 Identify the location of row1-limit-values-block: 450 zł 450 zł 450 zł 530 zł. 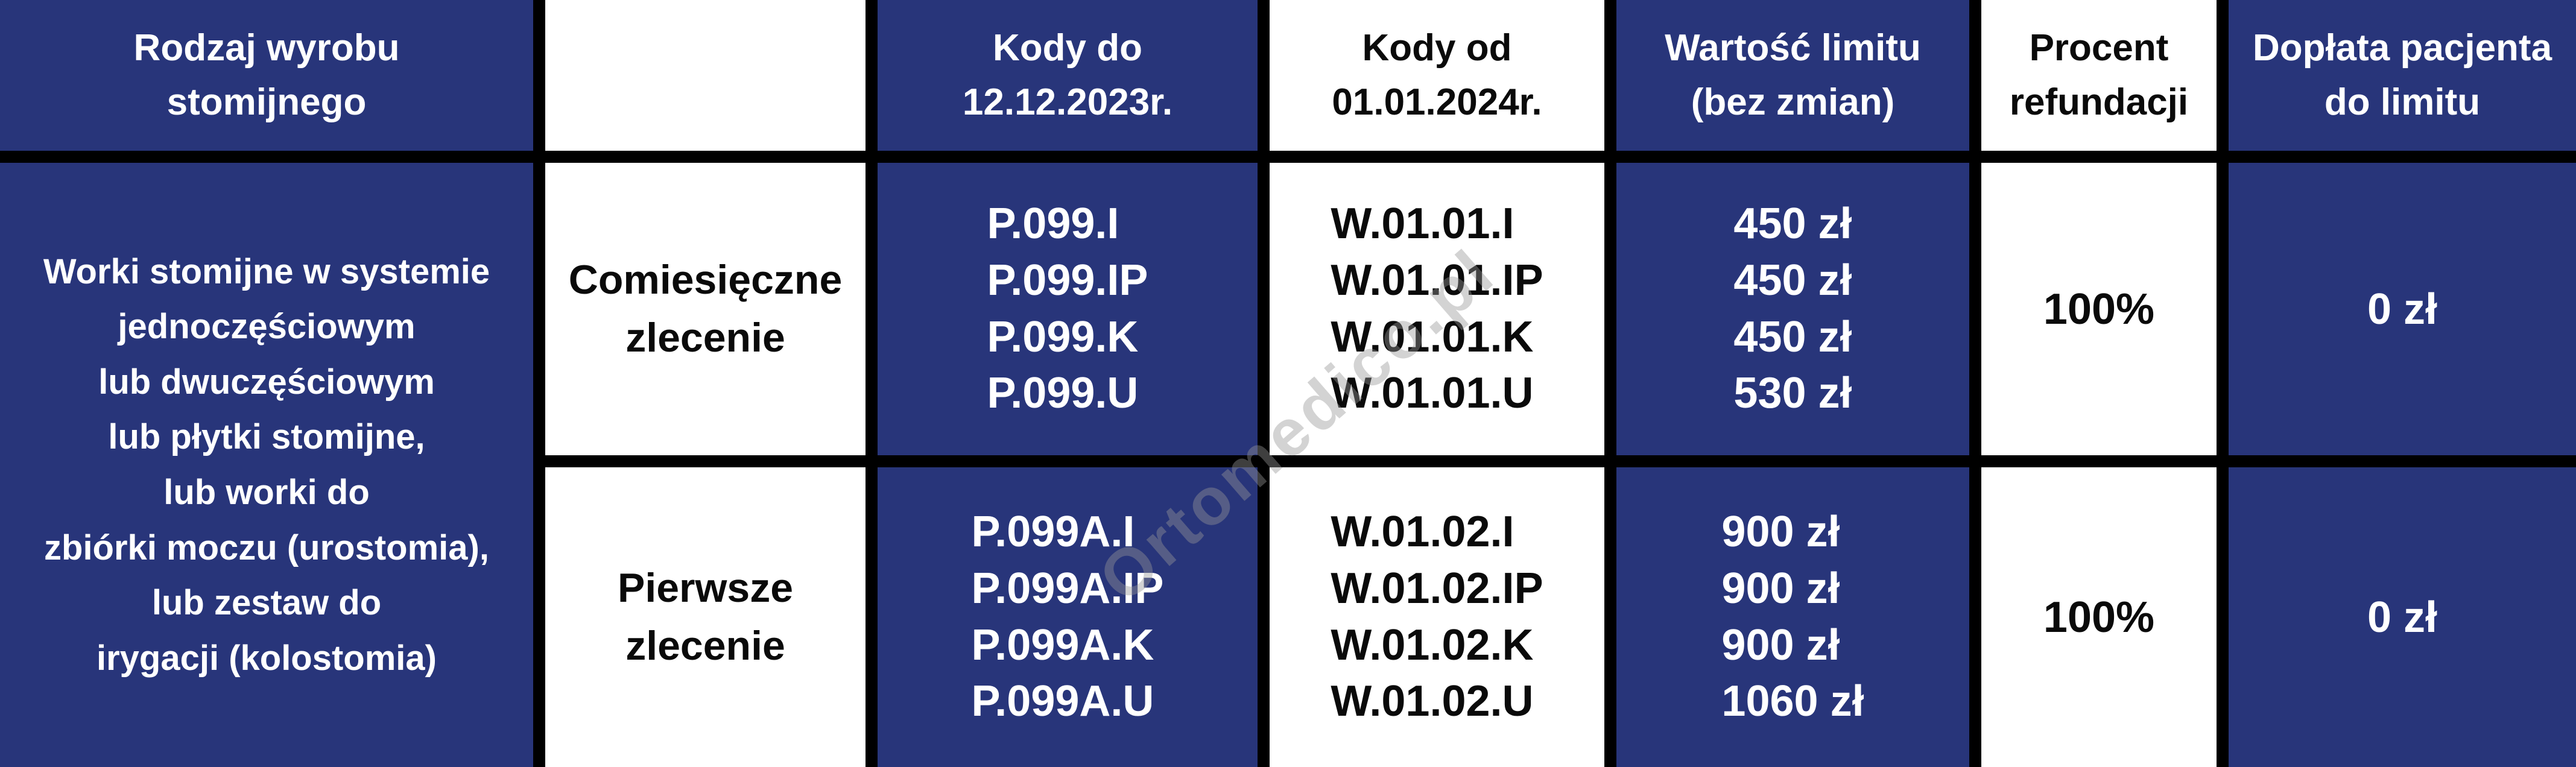
(1792, 309).